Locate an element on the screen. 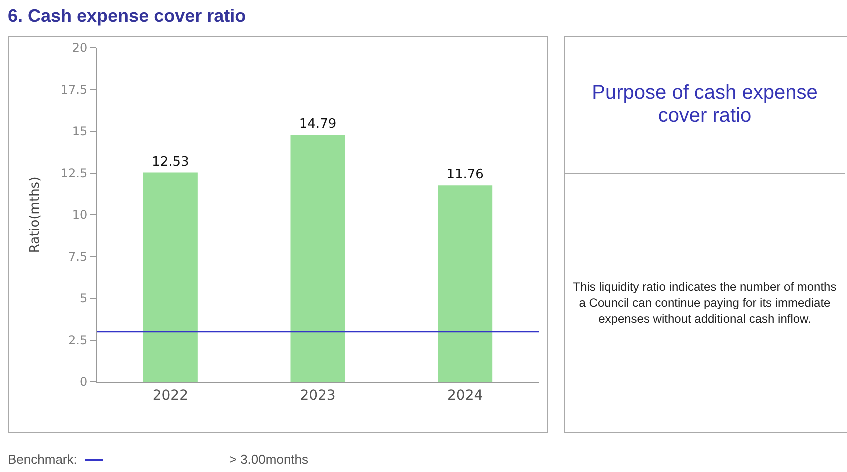 The width and height of the screenshot is (847, 472). y-tick-label: 15 is located at coordinates (80, 131).